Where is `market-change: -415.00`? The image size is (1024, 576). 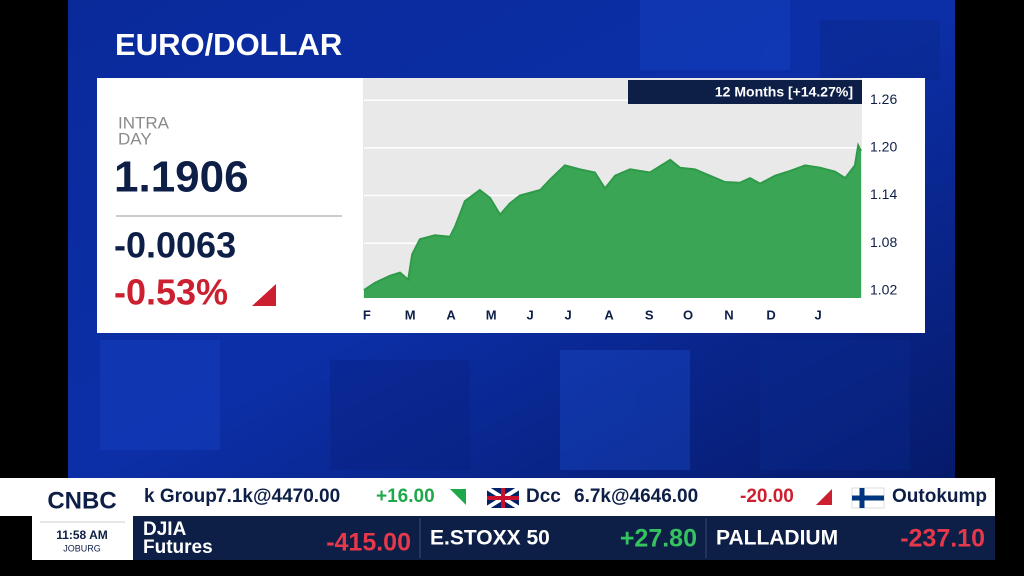
market-change: -415.00 is located at coordinates (368, 543).